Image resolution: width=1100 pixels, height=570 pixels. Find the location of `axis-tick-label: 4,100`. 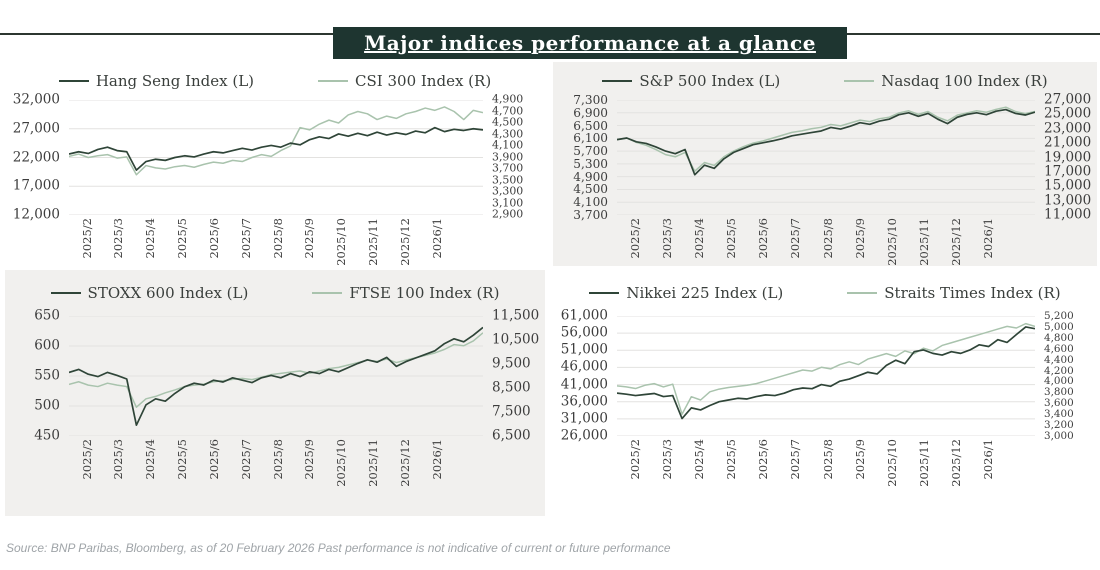

axis-tick-label: 4,100 is located at coordinates (508, 145).